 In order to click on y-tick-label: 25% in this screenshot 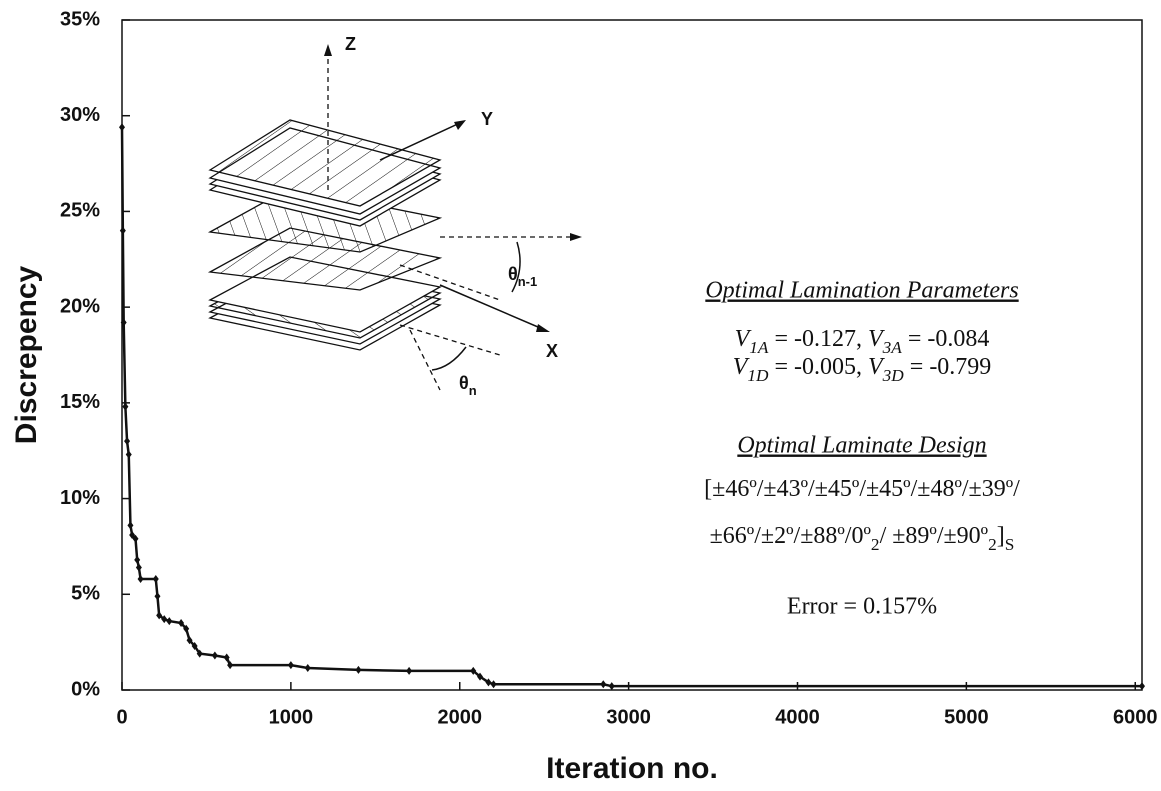, I will do `click(80, 211)`.